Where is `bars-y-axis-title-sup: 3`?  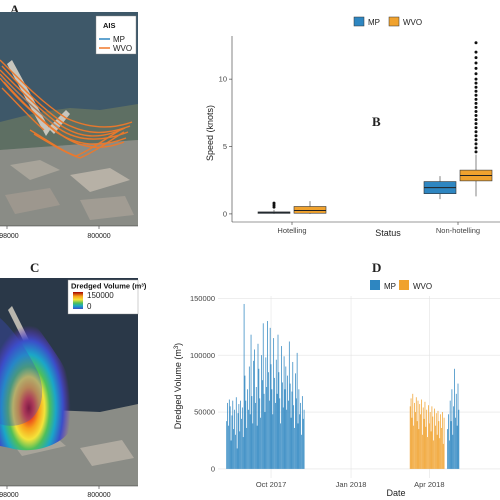
bars-y-axis-title-sup: 3 is located at coordinates (177, 347).